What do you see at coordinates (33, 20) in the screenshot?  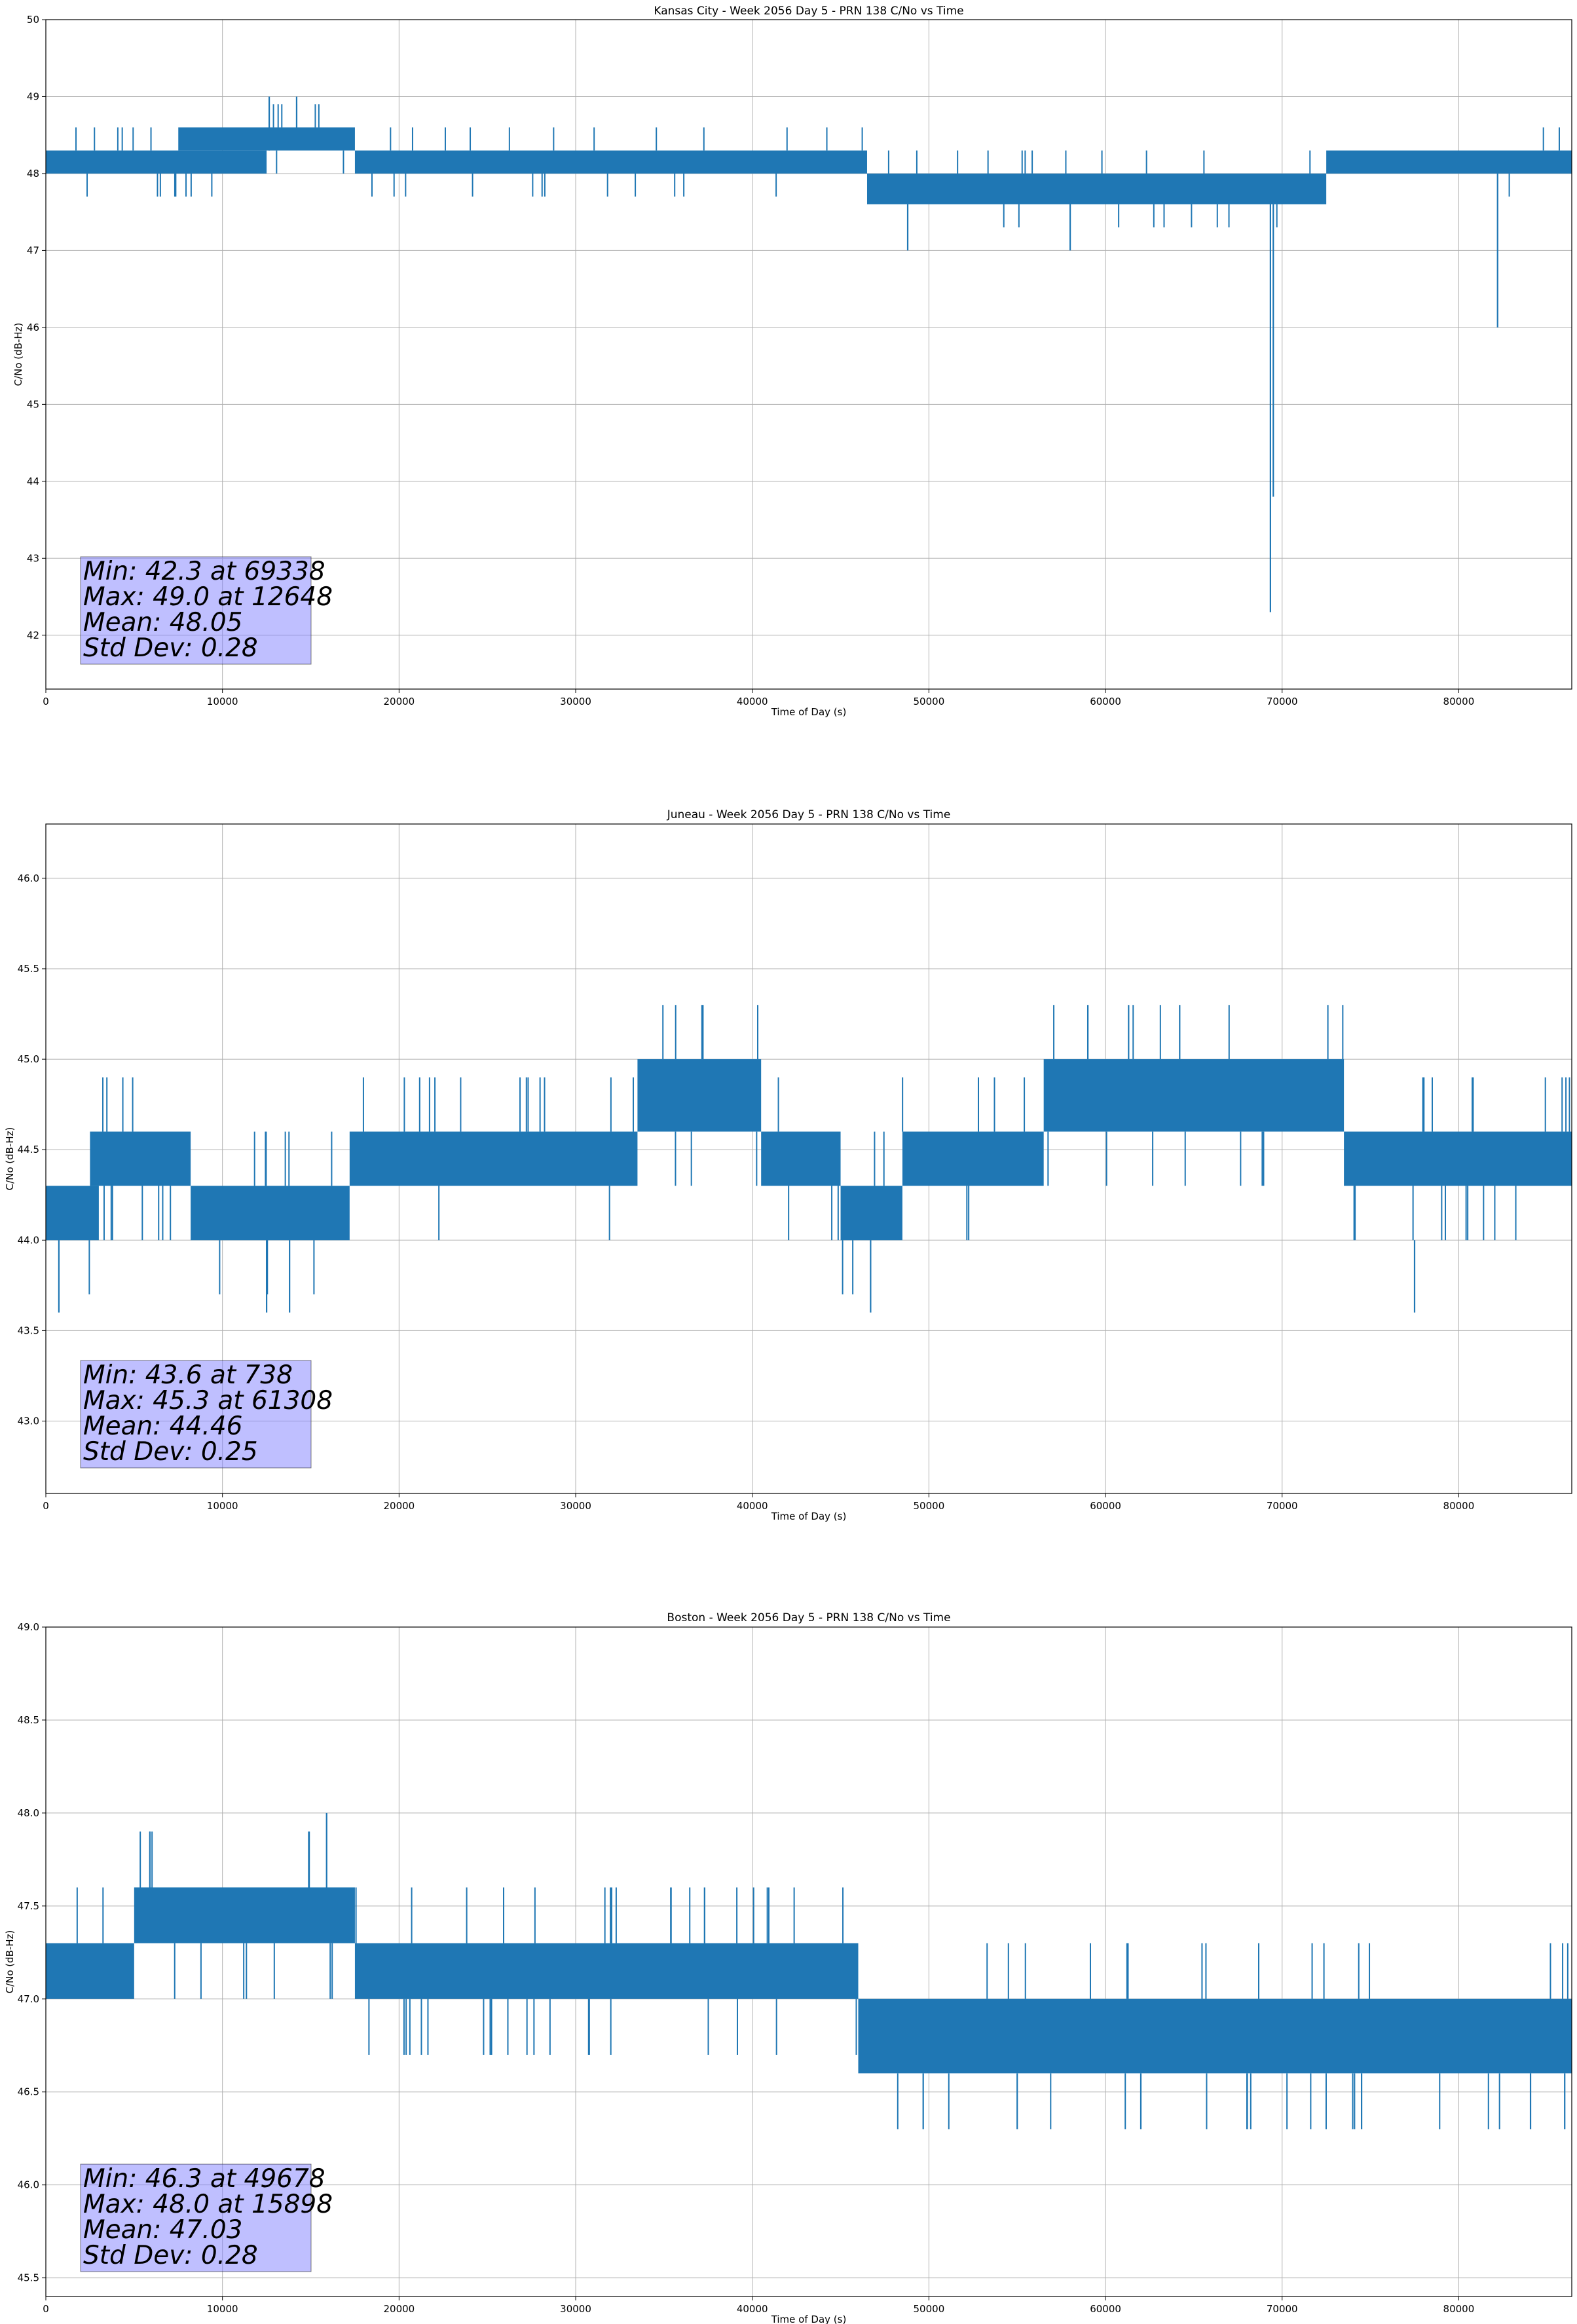 I see `y-tick-label: 50` at bounding box center [33, 20].